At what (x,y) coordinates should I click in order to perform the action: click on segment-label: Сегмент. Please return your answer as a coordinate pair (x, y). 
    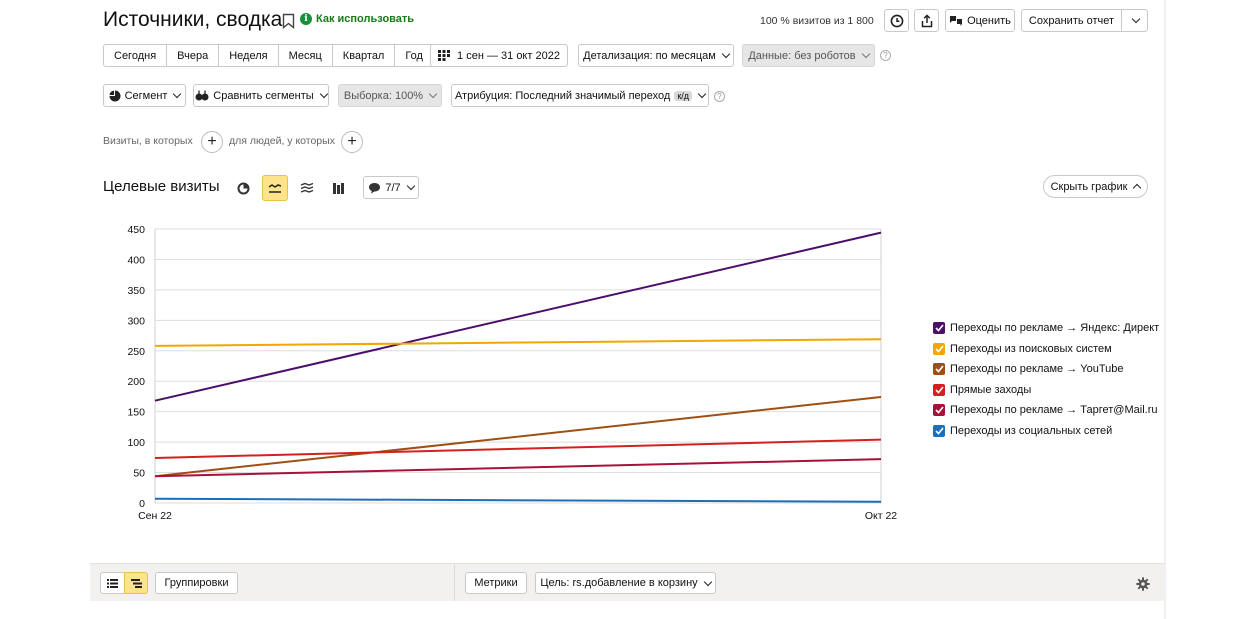
    Looking at the image, I should click on (146, 95).